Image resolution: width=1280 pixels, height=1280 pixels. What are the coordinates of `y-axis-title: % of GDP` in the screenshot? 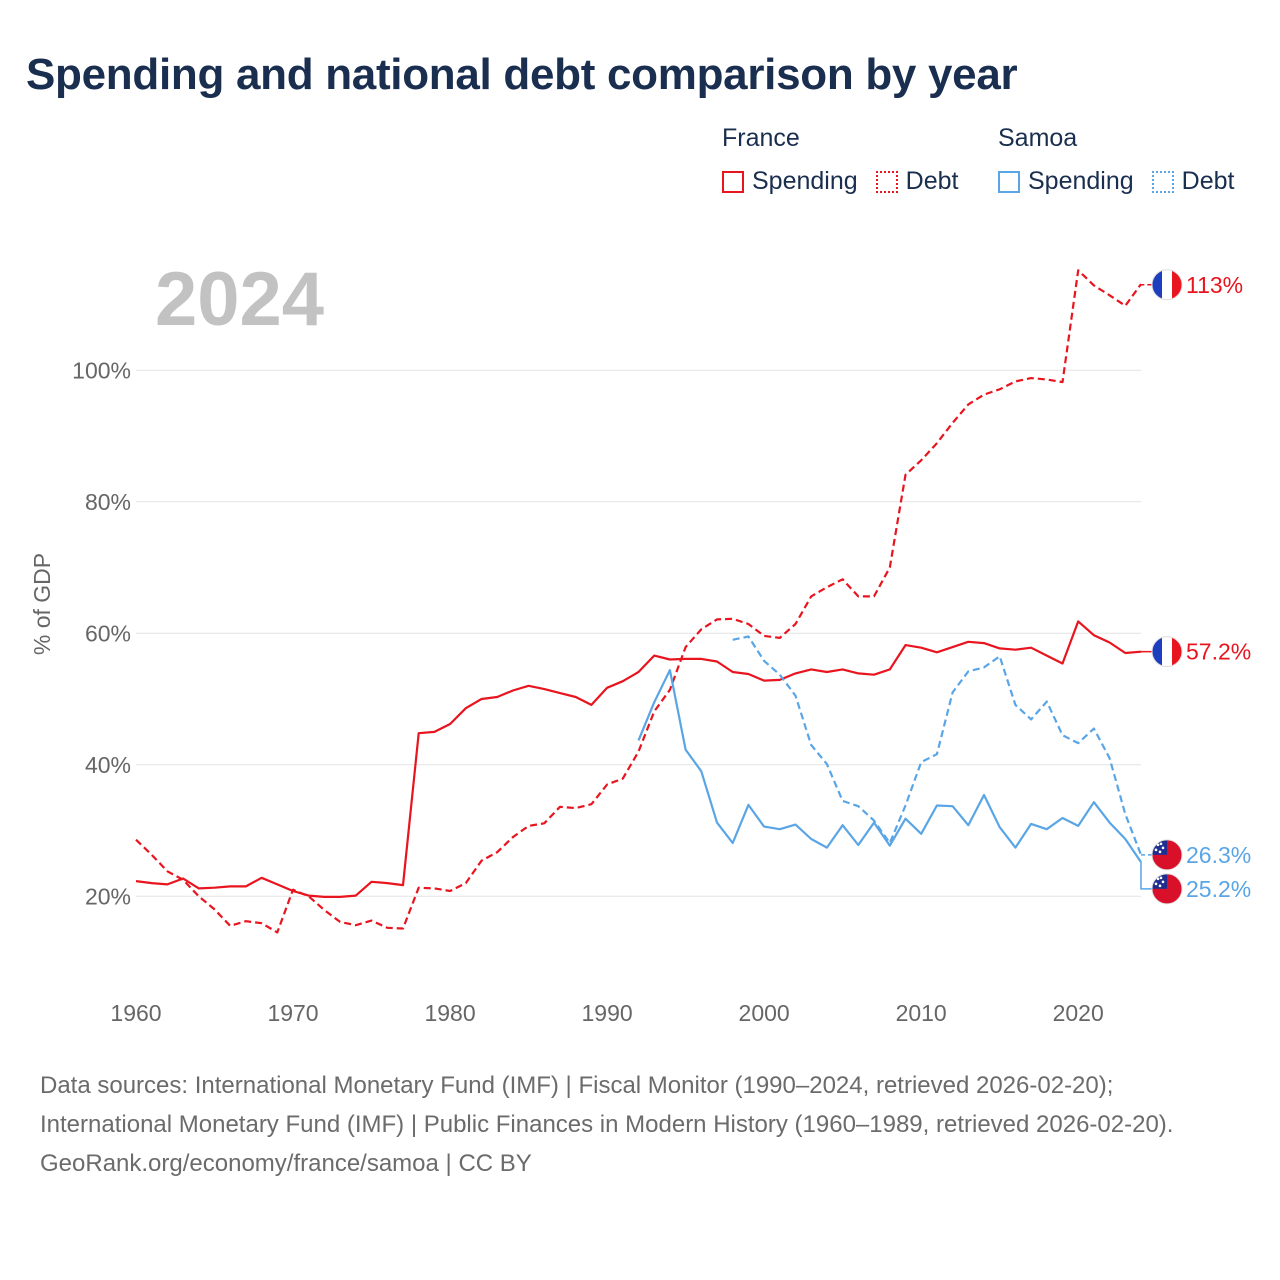 It's located at (42, 604).